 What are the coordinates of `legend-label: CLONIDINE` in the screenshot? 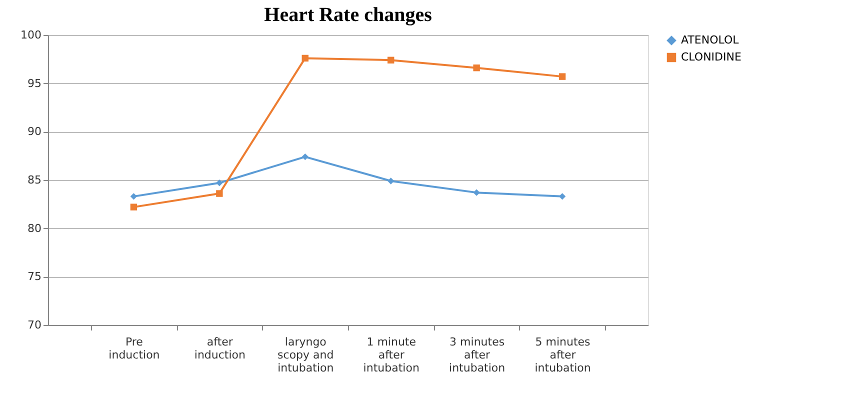 It's located at (711, 57).